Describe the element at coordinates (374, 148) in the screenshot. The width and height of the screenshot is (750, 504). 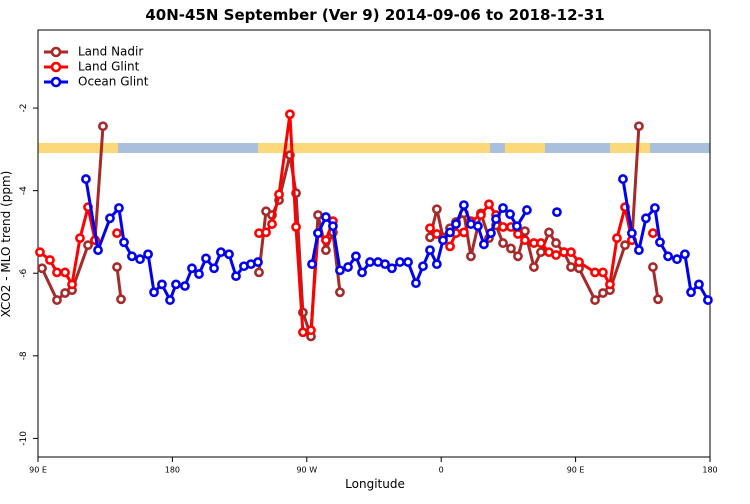
I see `surface-band` at that location.